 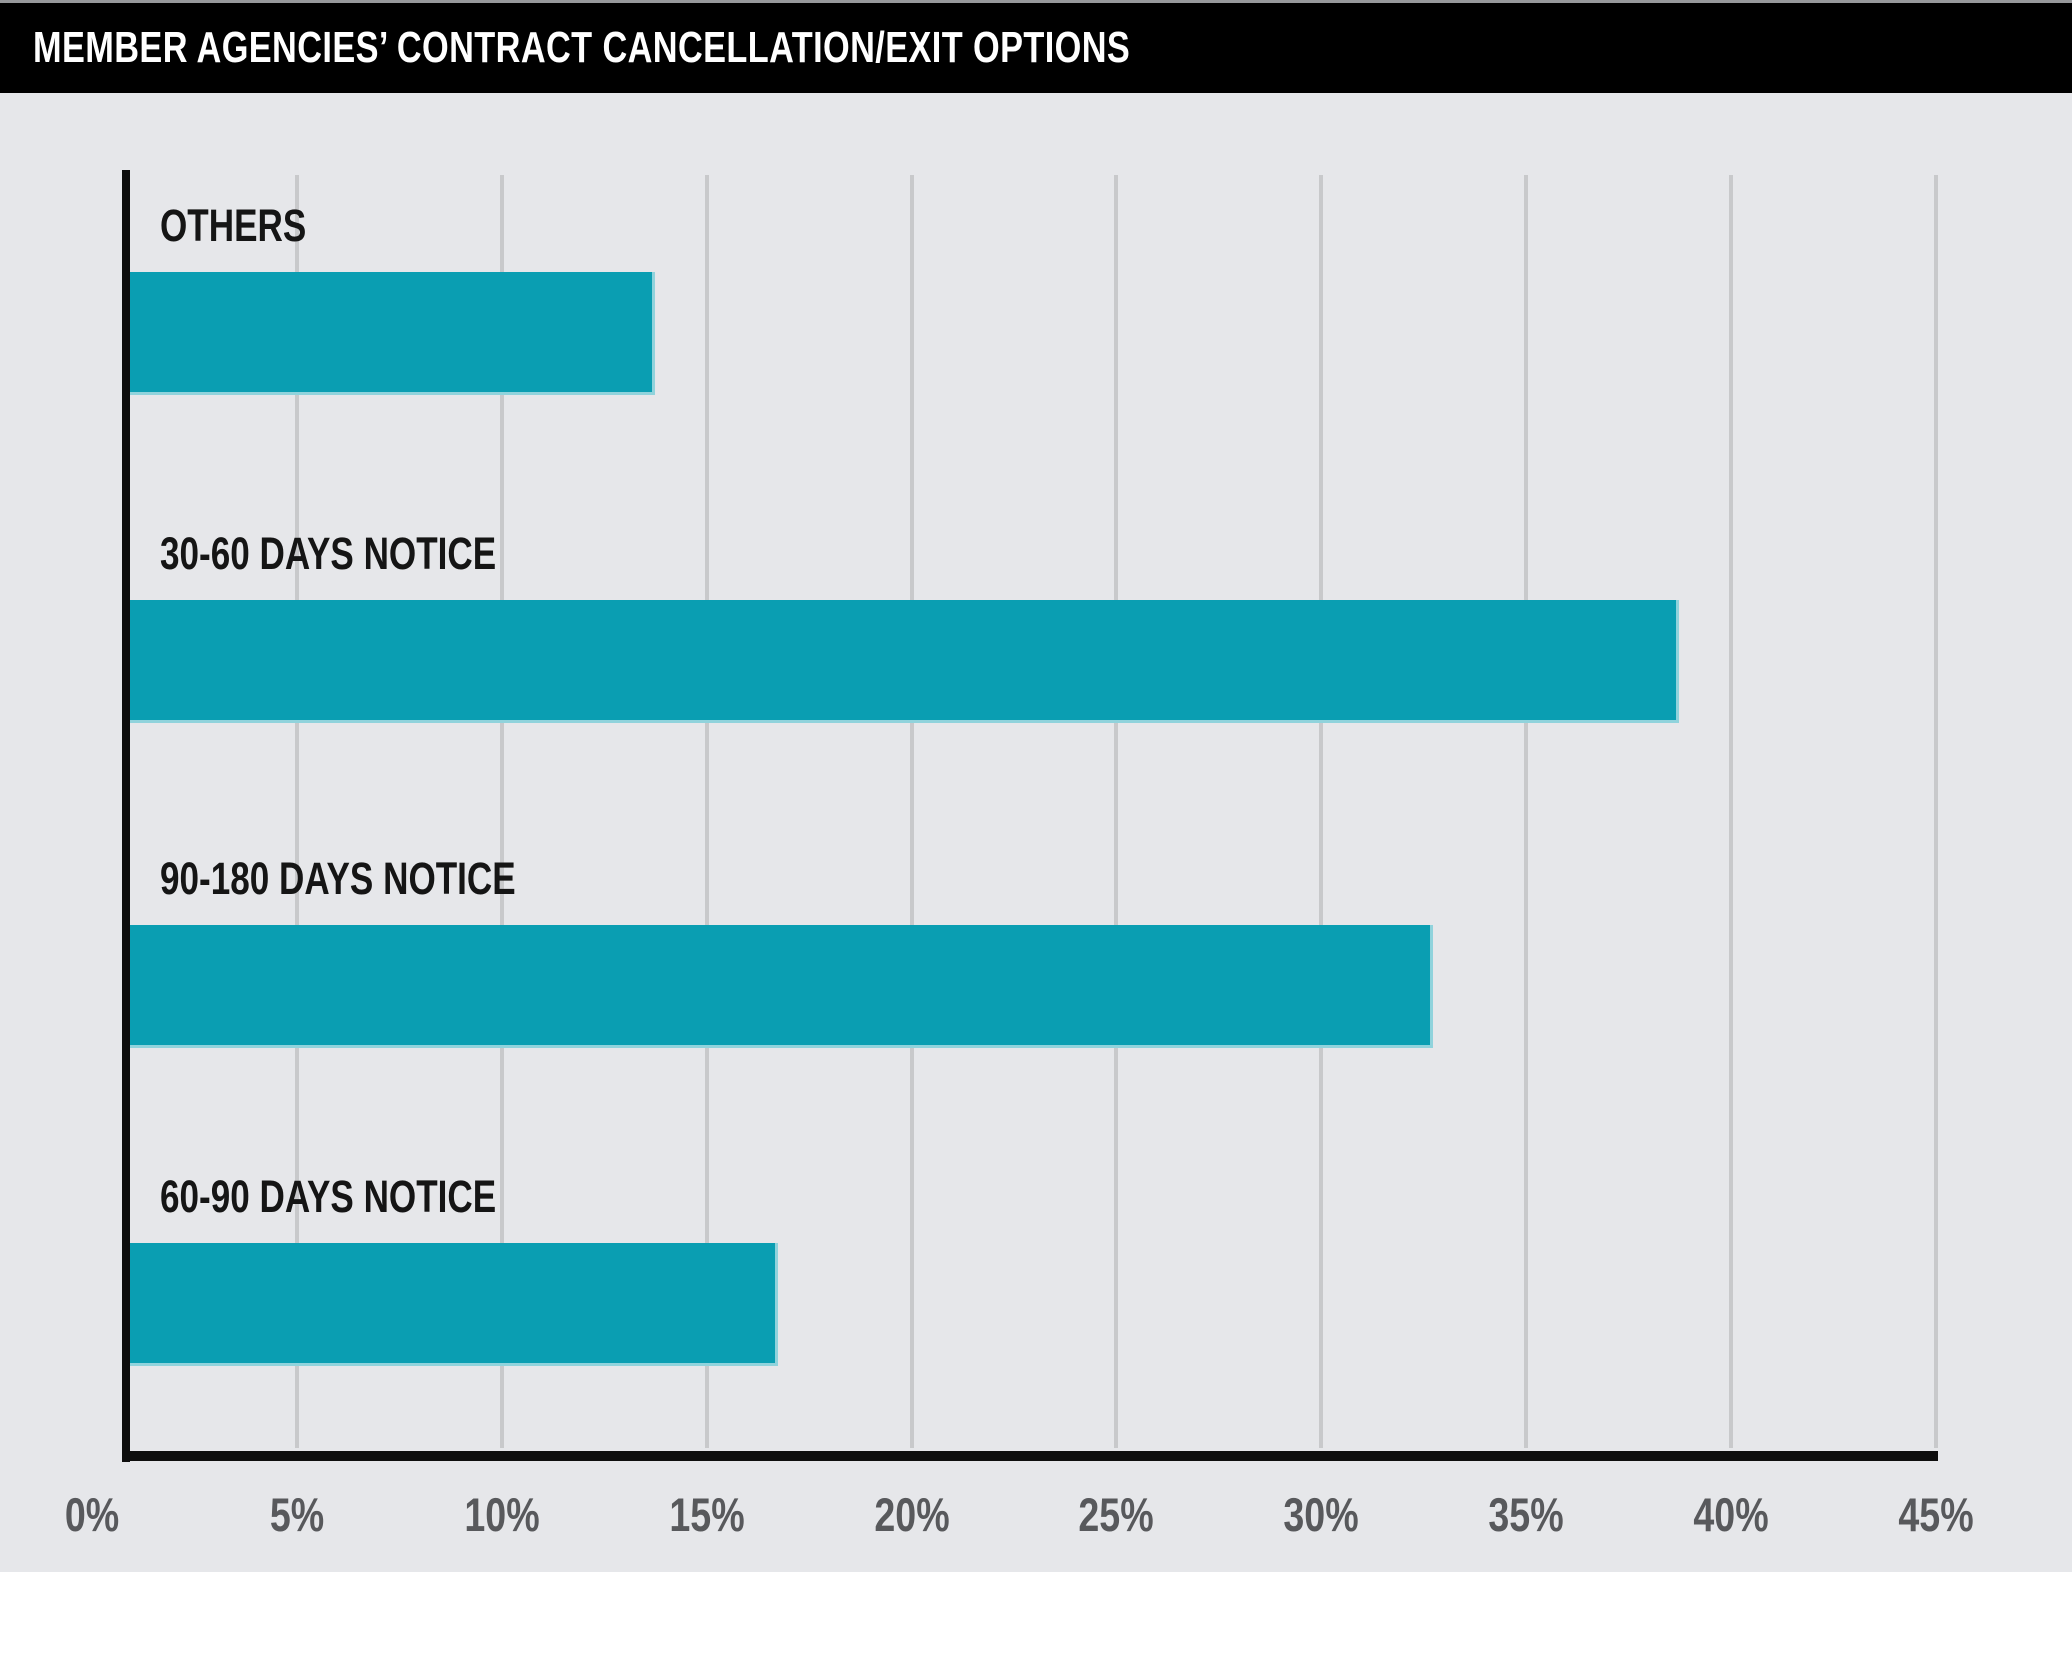 I want to click on x-tick-label: 45%, so click(x=1936, y=1514).